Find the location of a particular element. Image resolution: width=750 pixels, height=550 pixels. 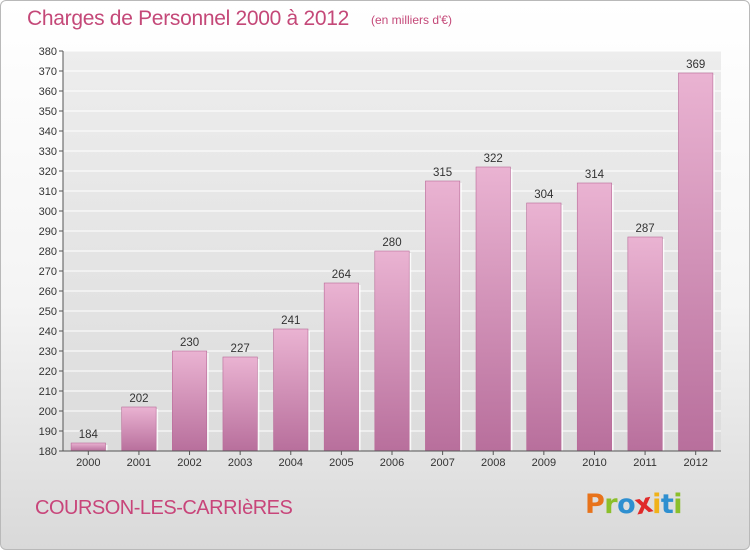

x-tick-label: 2007 is located at coordinates (442, 463).